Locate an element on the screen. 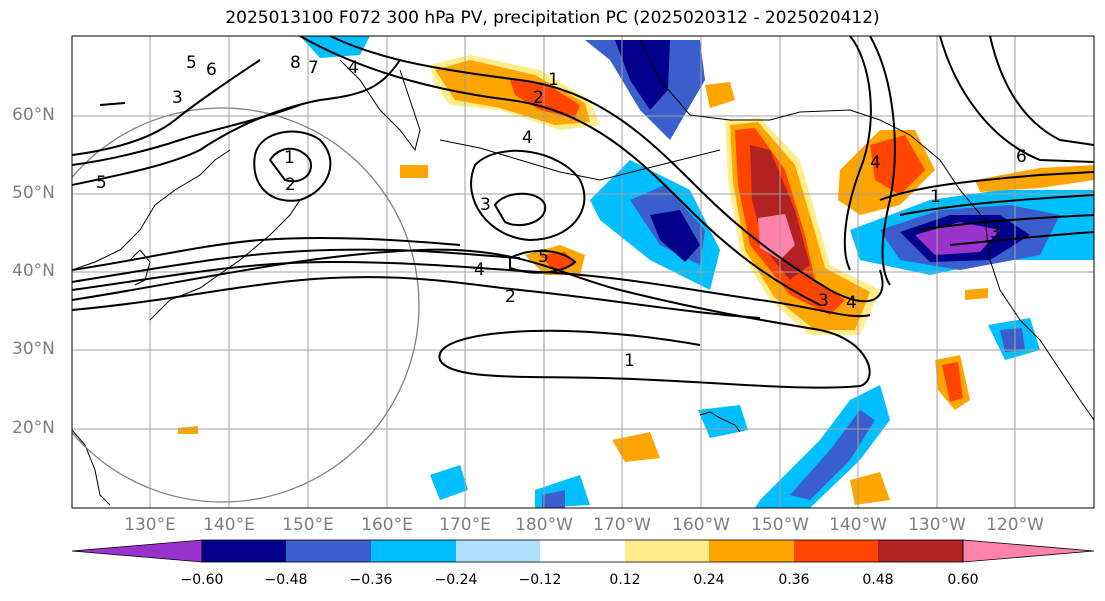  lon-label-160e: 160°E is located at coordinates (387, 525).